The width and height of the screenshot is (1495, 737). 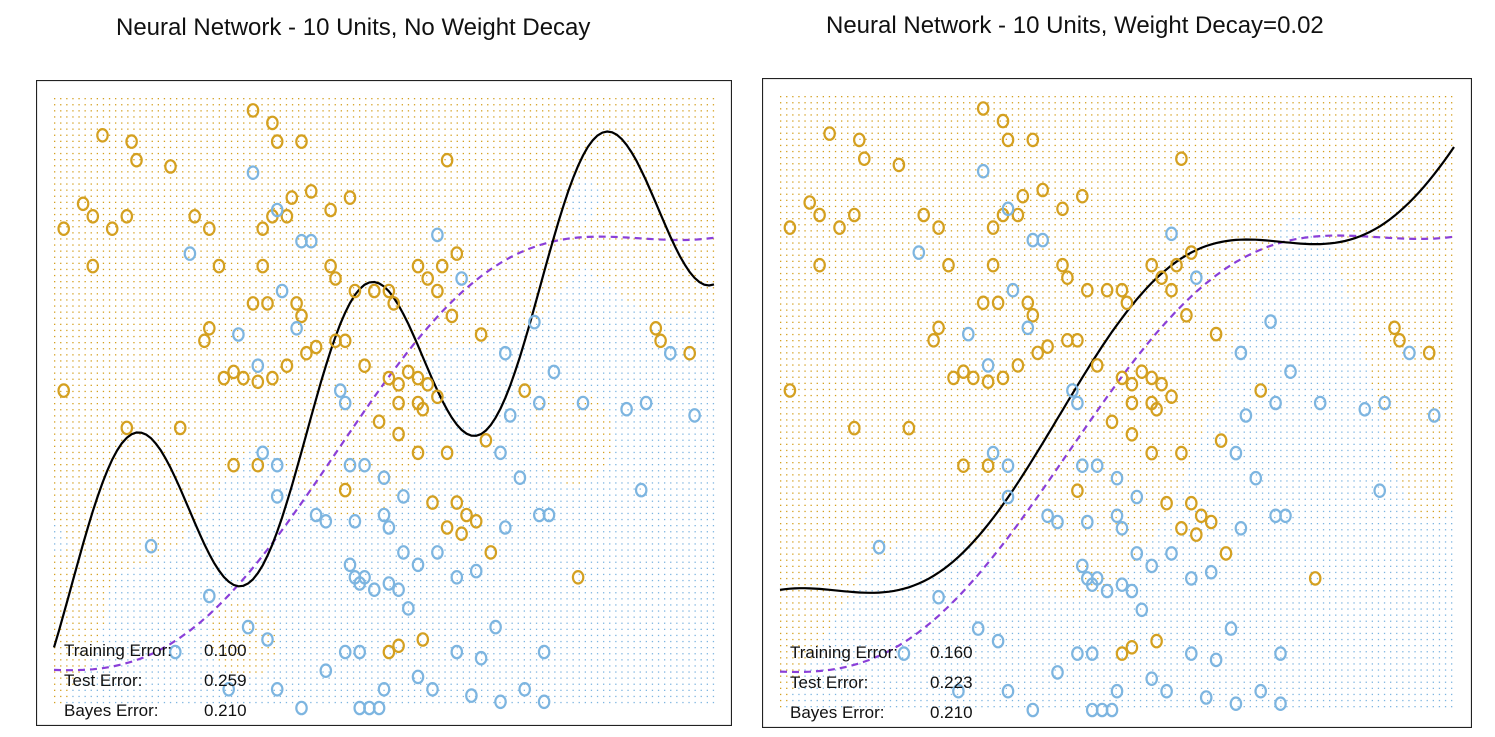 What do you see at coordinates (111, 710) in the screenshot?
I see `stat-label: Bayes Error:` at bounding box center [111, 710].